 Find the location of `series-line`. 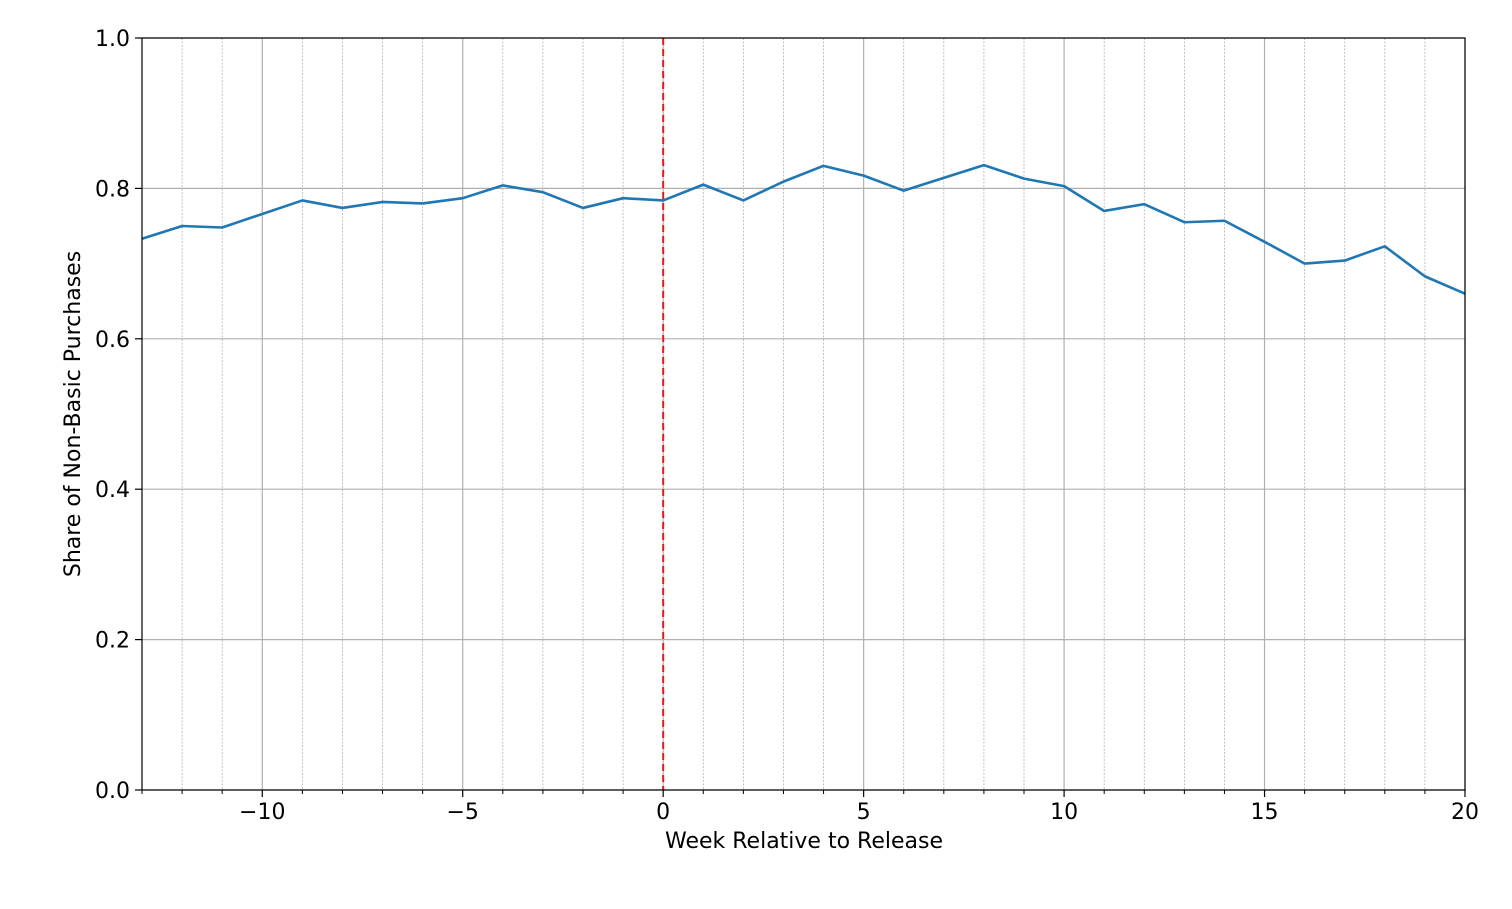

series-line is located at coordinates (803, 229).